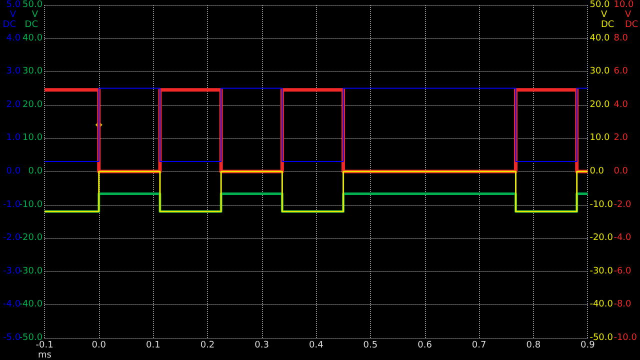 This screenshot has height=360, width=640. I want to click on y2-tick-label: -4.0, so click(623, 238).